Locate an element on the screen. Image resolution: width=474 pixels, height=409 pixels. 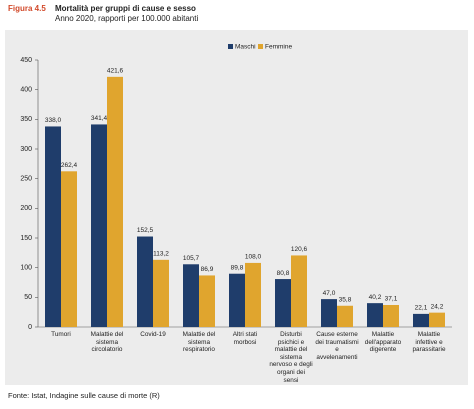
legend-label: Femmine is located at coordinates (278, 47).